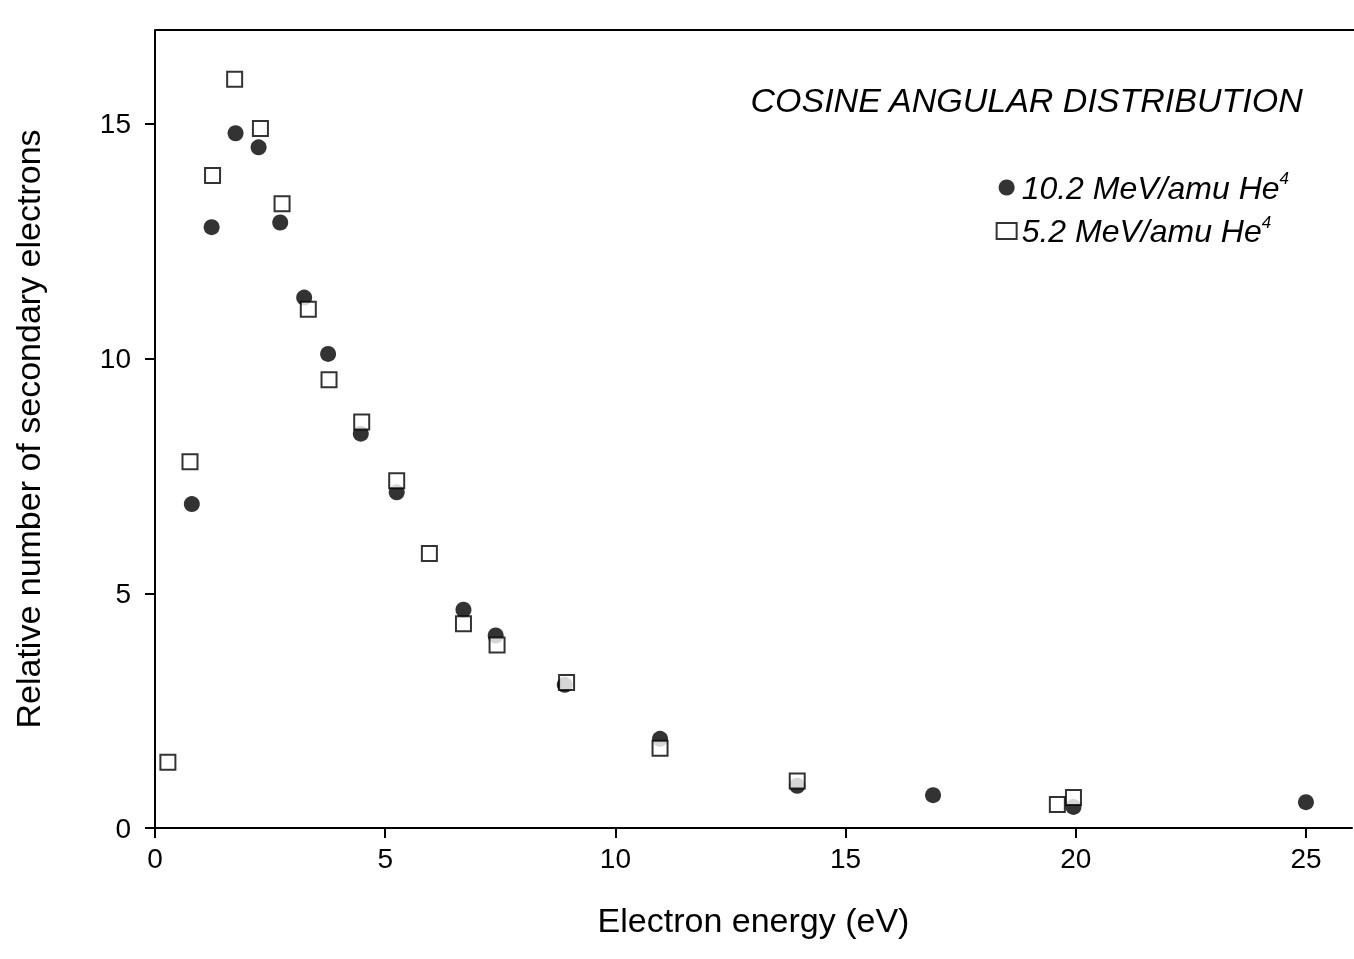 The image size is (1354, 959). Describe the element at coordinates (753, 920) in the screenshot. I see `x-axis-title: Electron energy (eV)` at that location.